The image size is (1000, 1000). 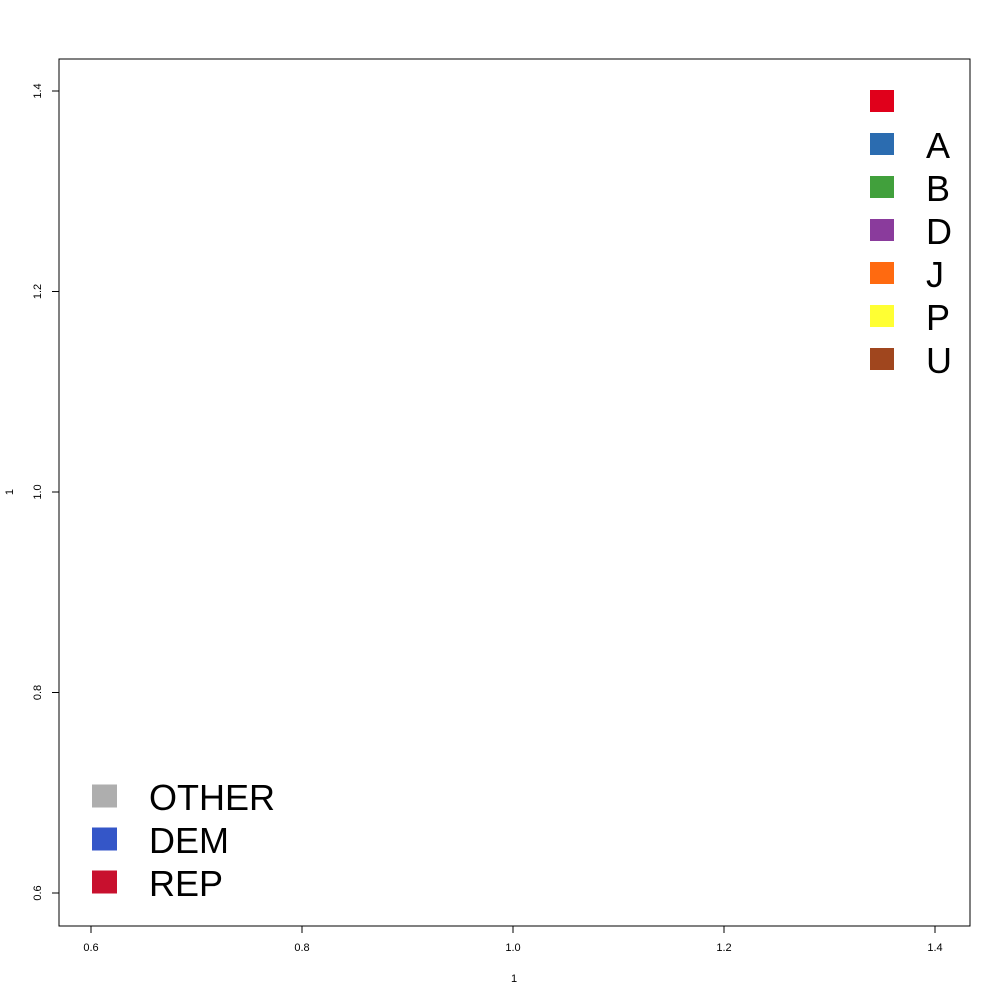 I want to click on x-tick-label: 0.6, so click(x=90, y=948).